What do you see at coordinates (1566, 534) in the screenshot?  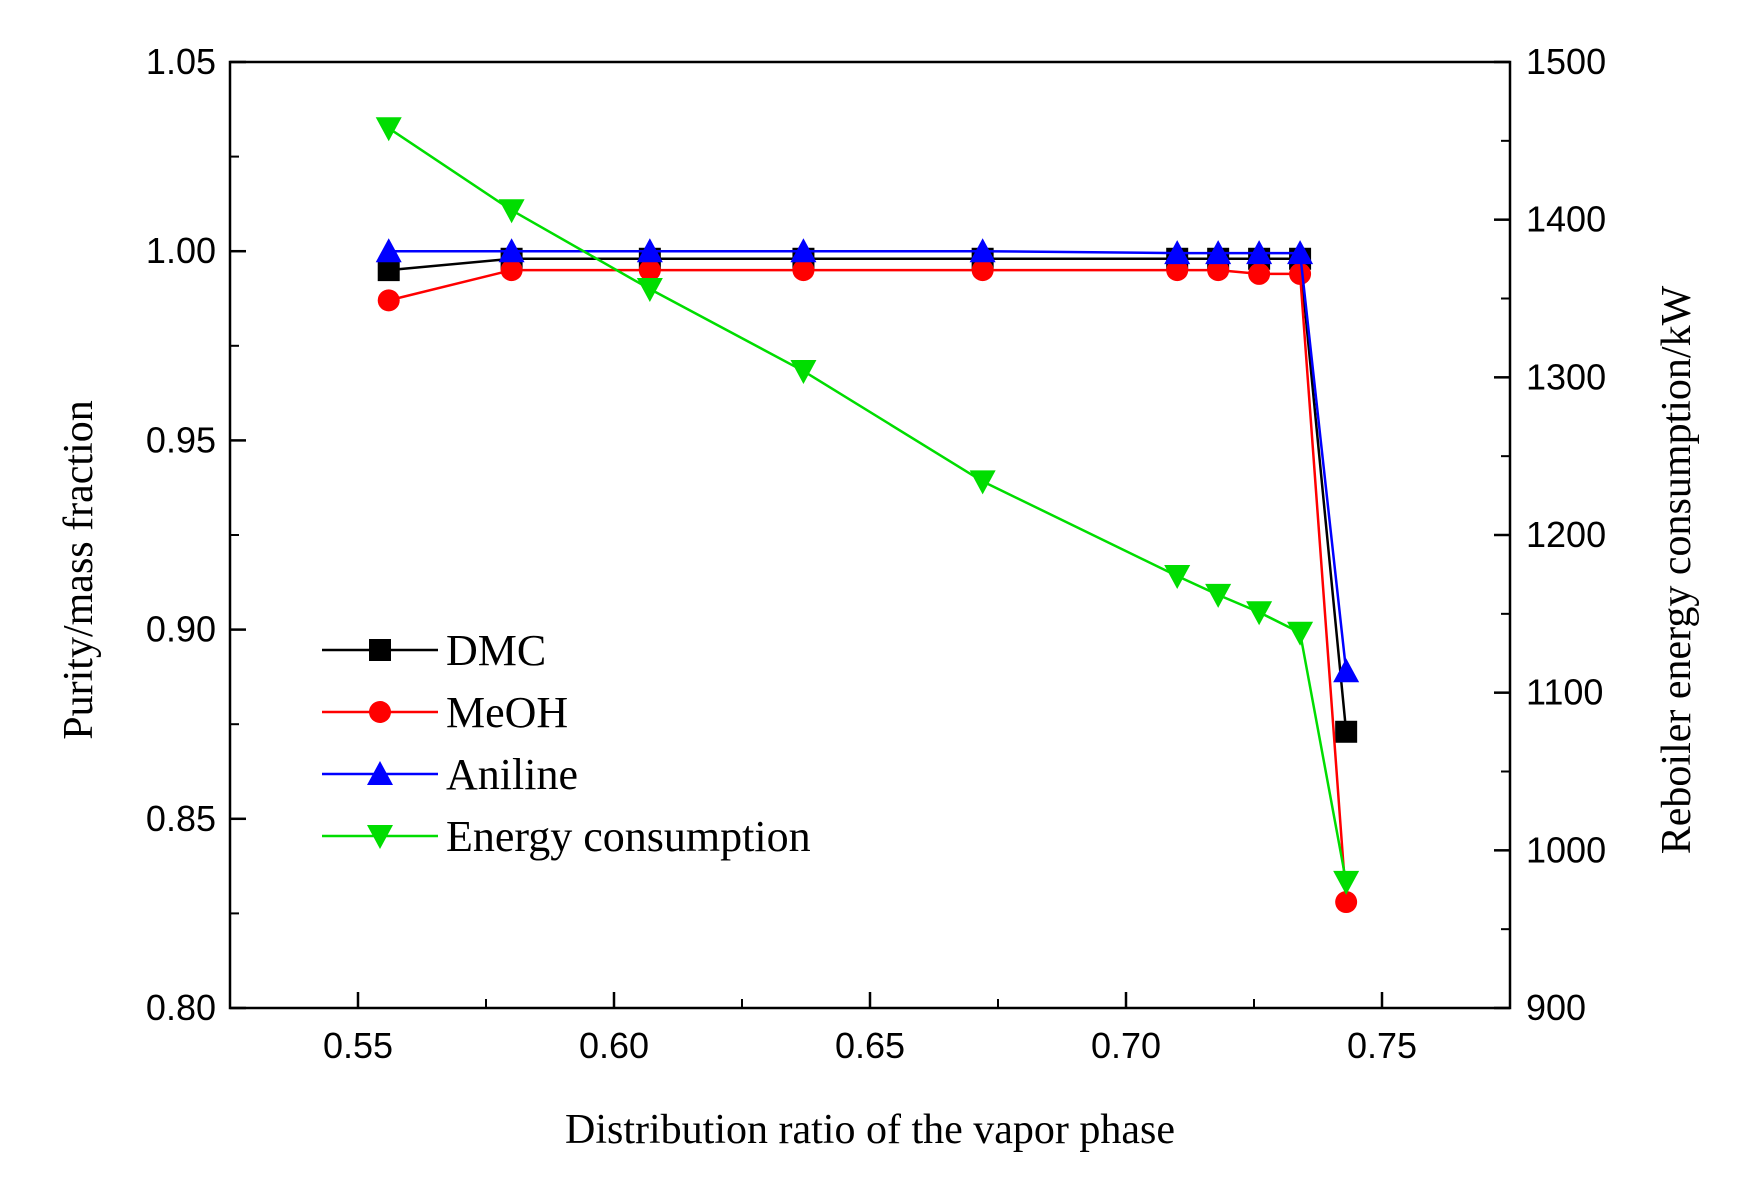 I see `y2-tick-label: 1200` at bounding box center [1566, 534].